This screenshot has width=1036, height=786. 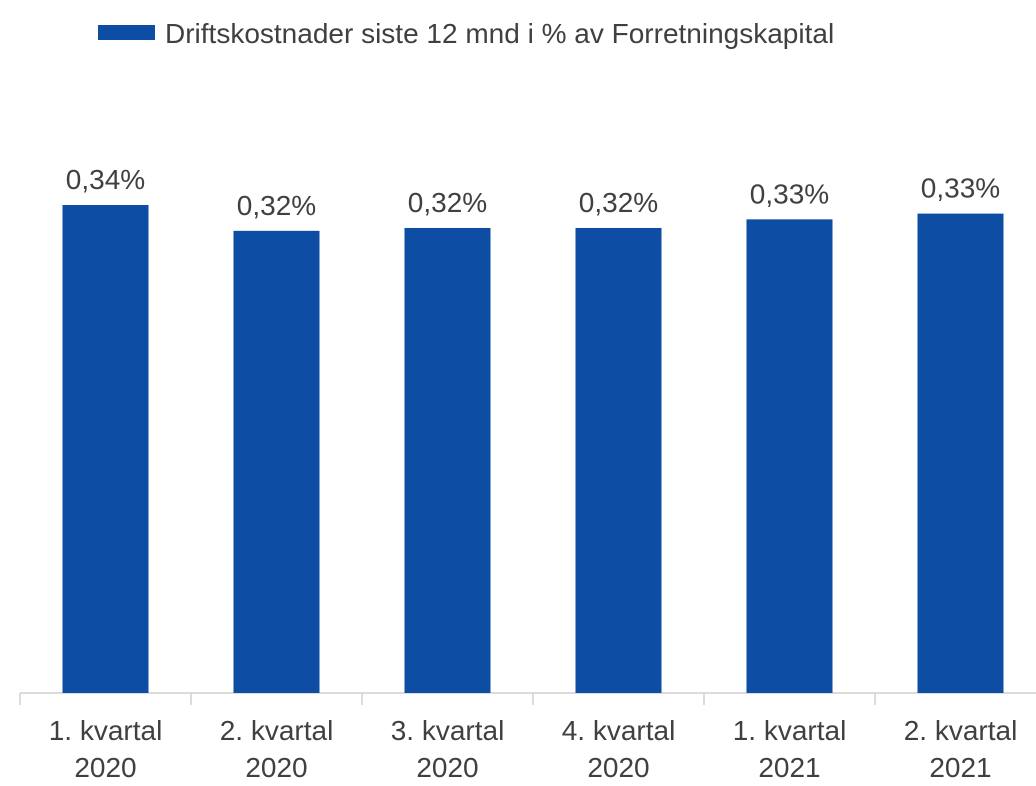 What do you see at coordinates (126, 32) in the screenshot?
I see `legend-swatch` at bounding box center [126, 32].